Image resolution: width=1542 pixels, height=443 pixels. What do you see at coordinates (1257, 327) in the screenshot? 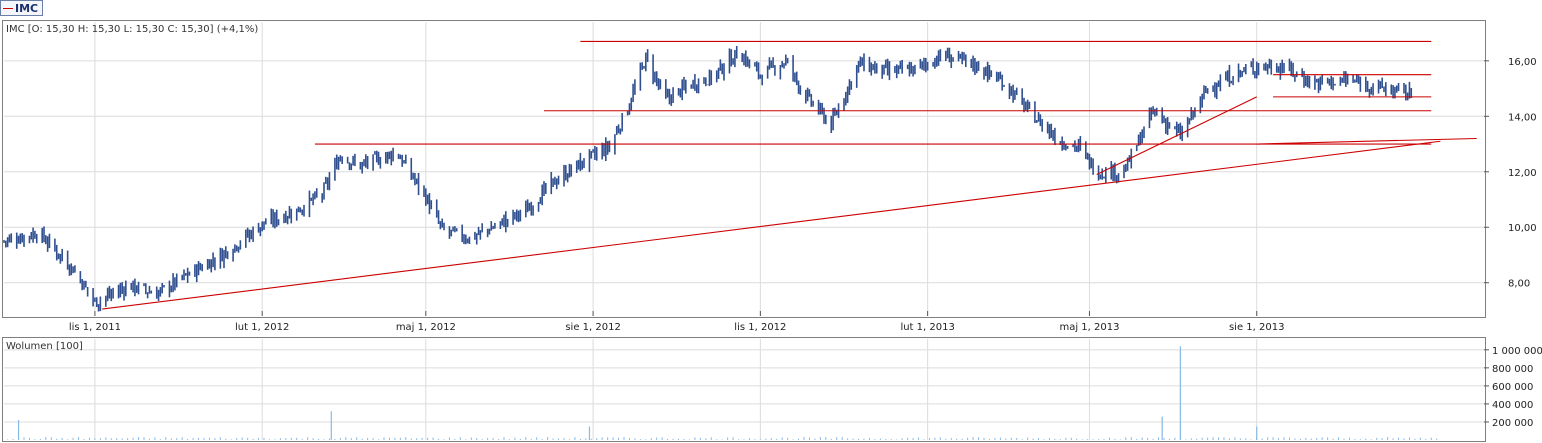
I see `price-x-tick-label: sie 1, 2013` at bounding box center [1257, 327].